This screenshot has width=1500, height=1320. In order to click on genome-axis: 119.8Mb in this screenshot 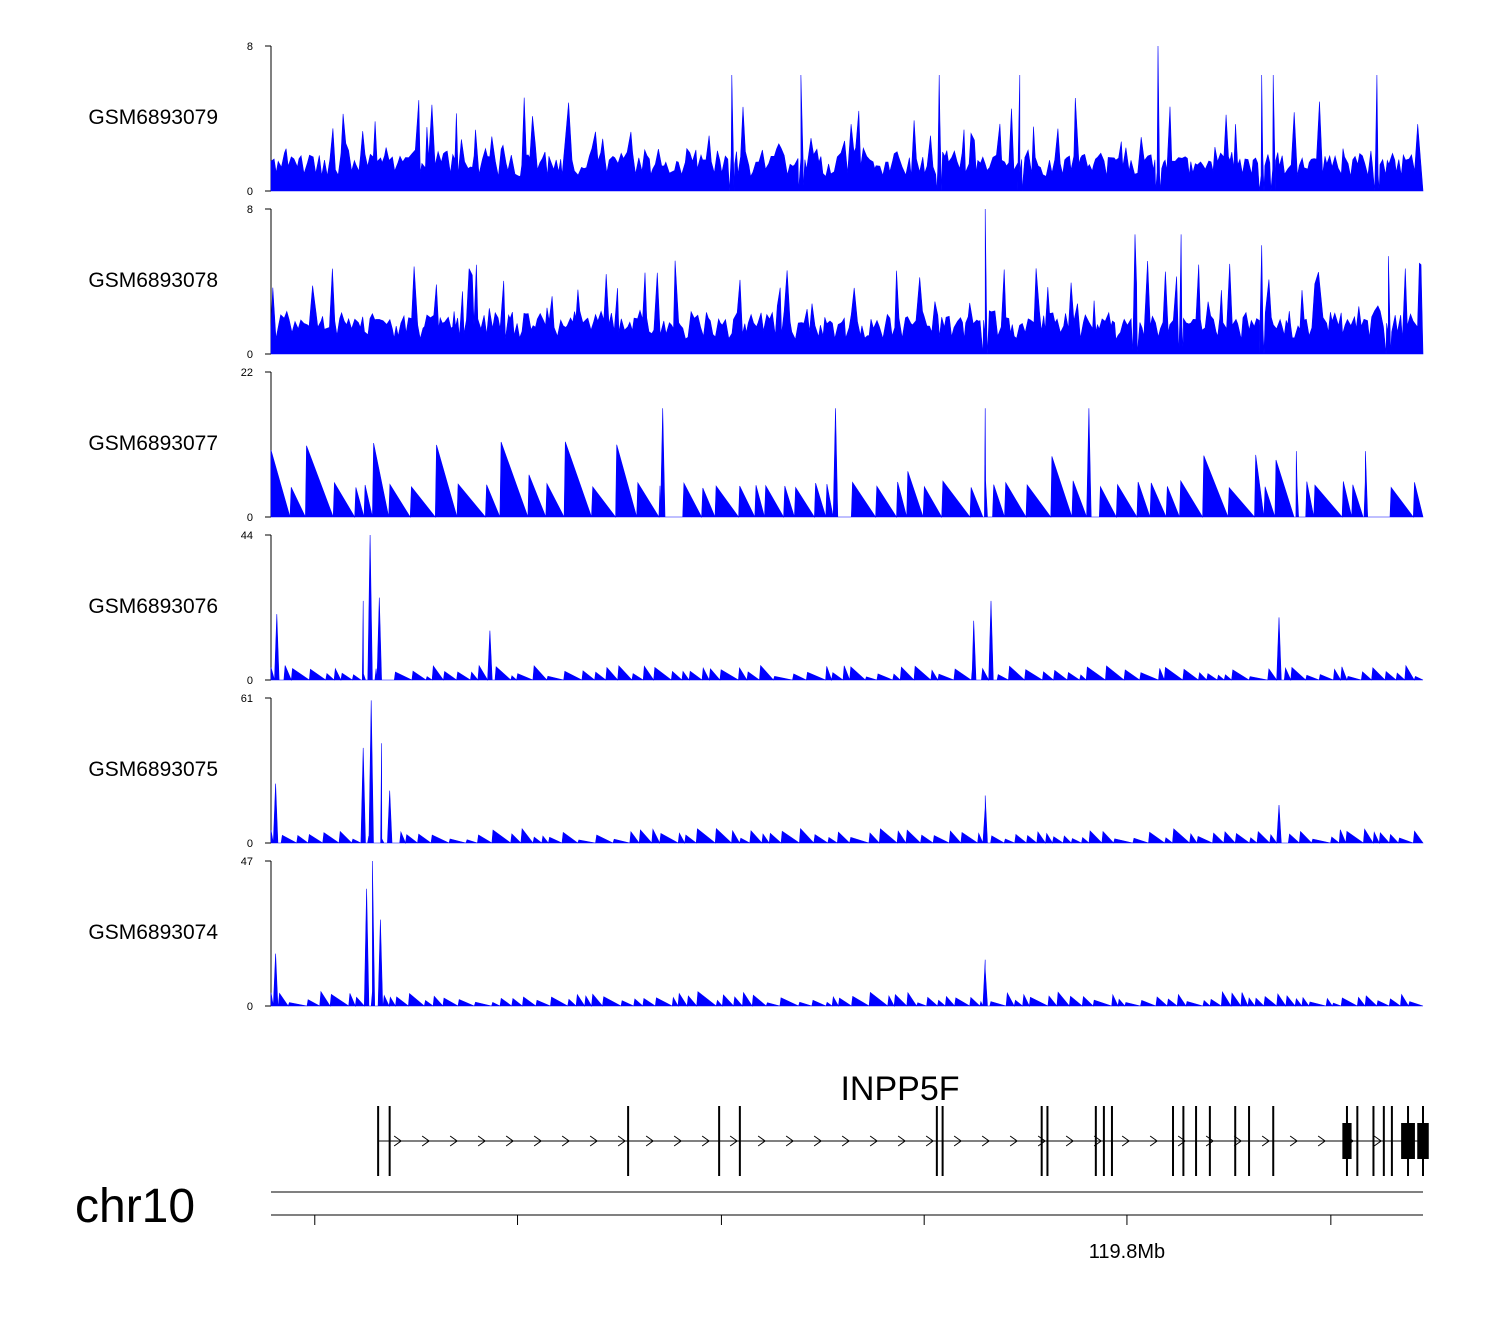, I will do `click(847, 1238)`.